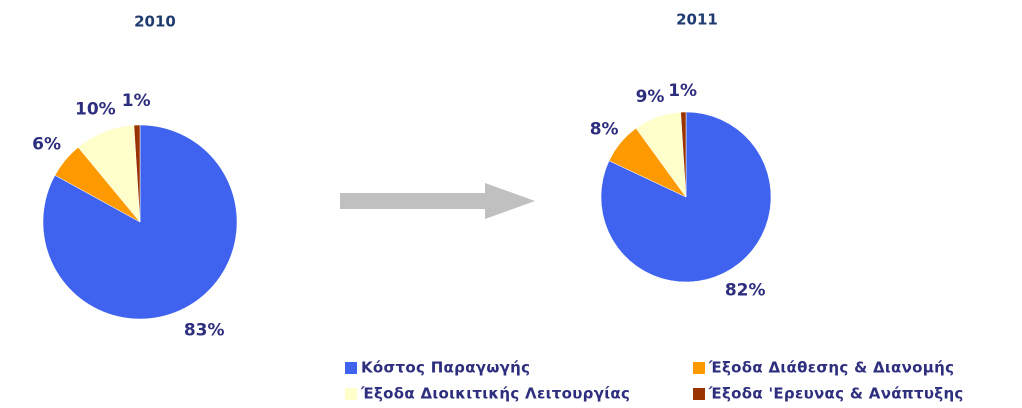 This screenshot has height=408, width=1022. I want to click on data-label: 83%, so click(204, 331).